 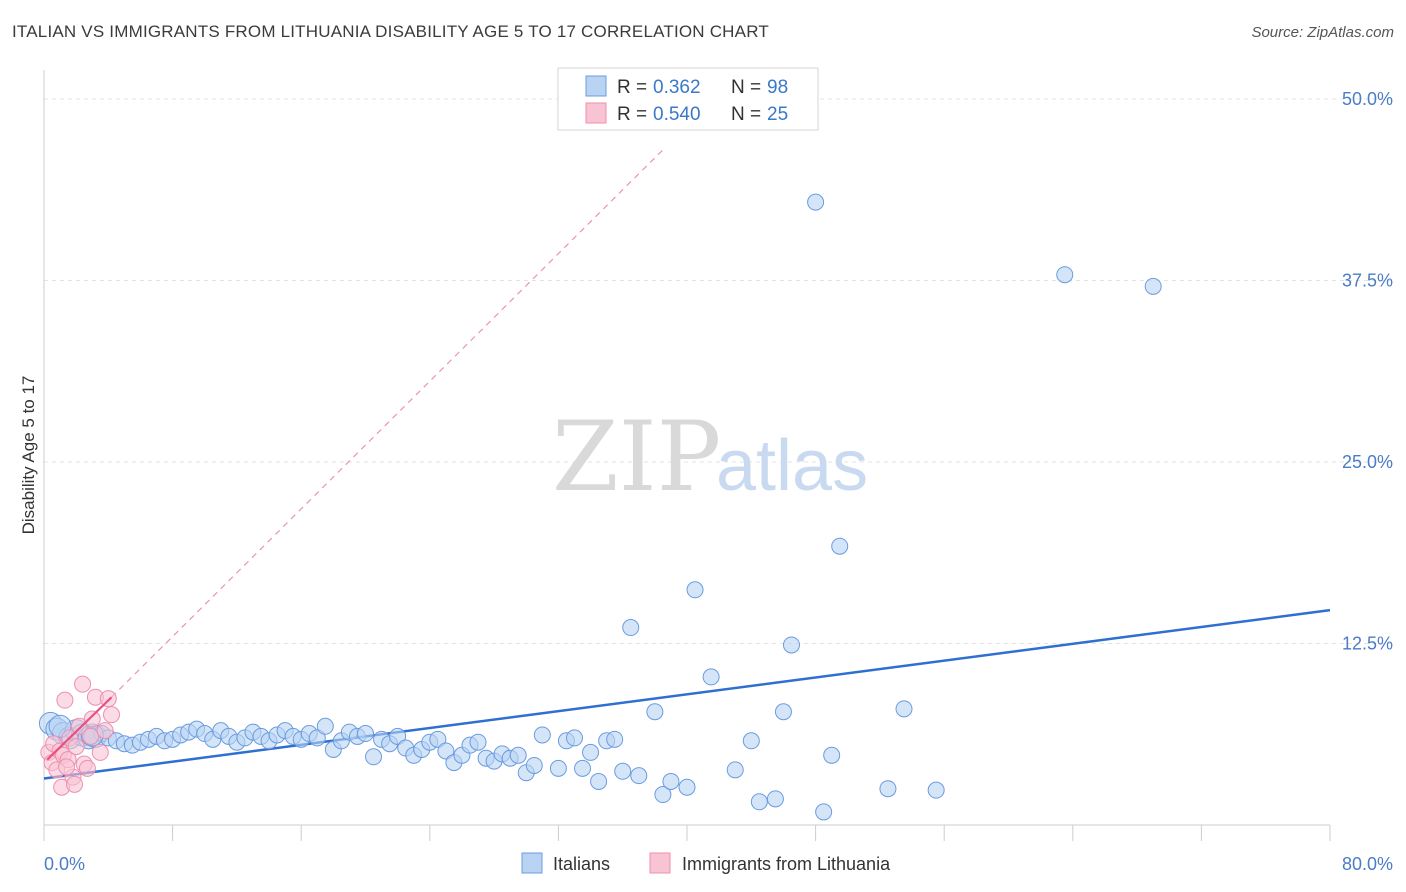 What do you see at coordinates (792, 466) in the screenshot?
I see `watermark-atlas: atlas` at bounding box center [792, 466].